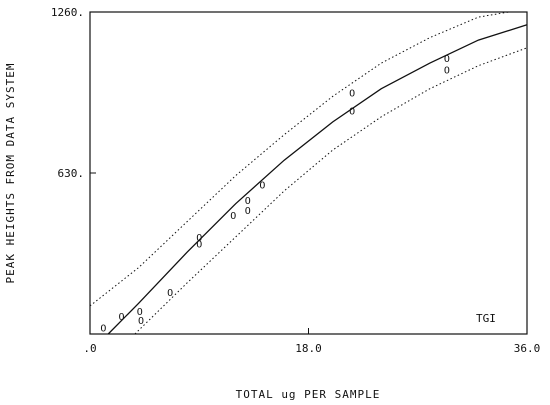 Image resolution: width=550 pixels, height=405 pixels. Describe the element at coordinates (527, 348) in the screenshot. I see `x-tick-label: 36.0` at that location.